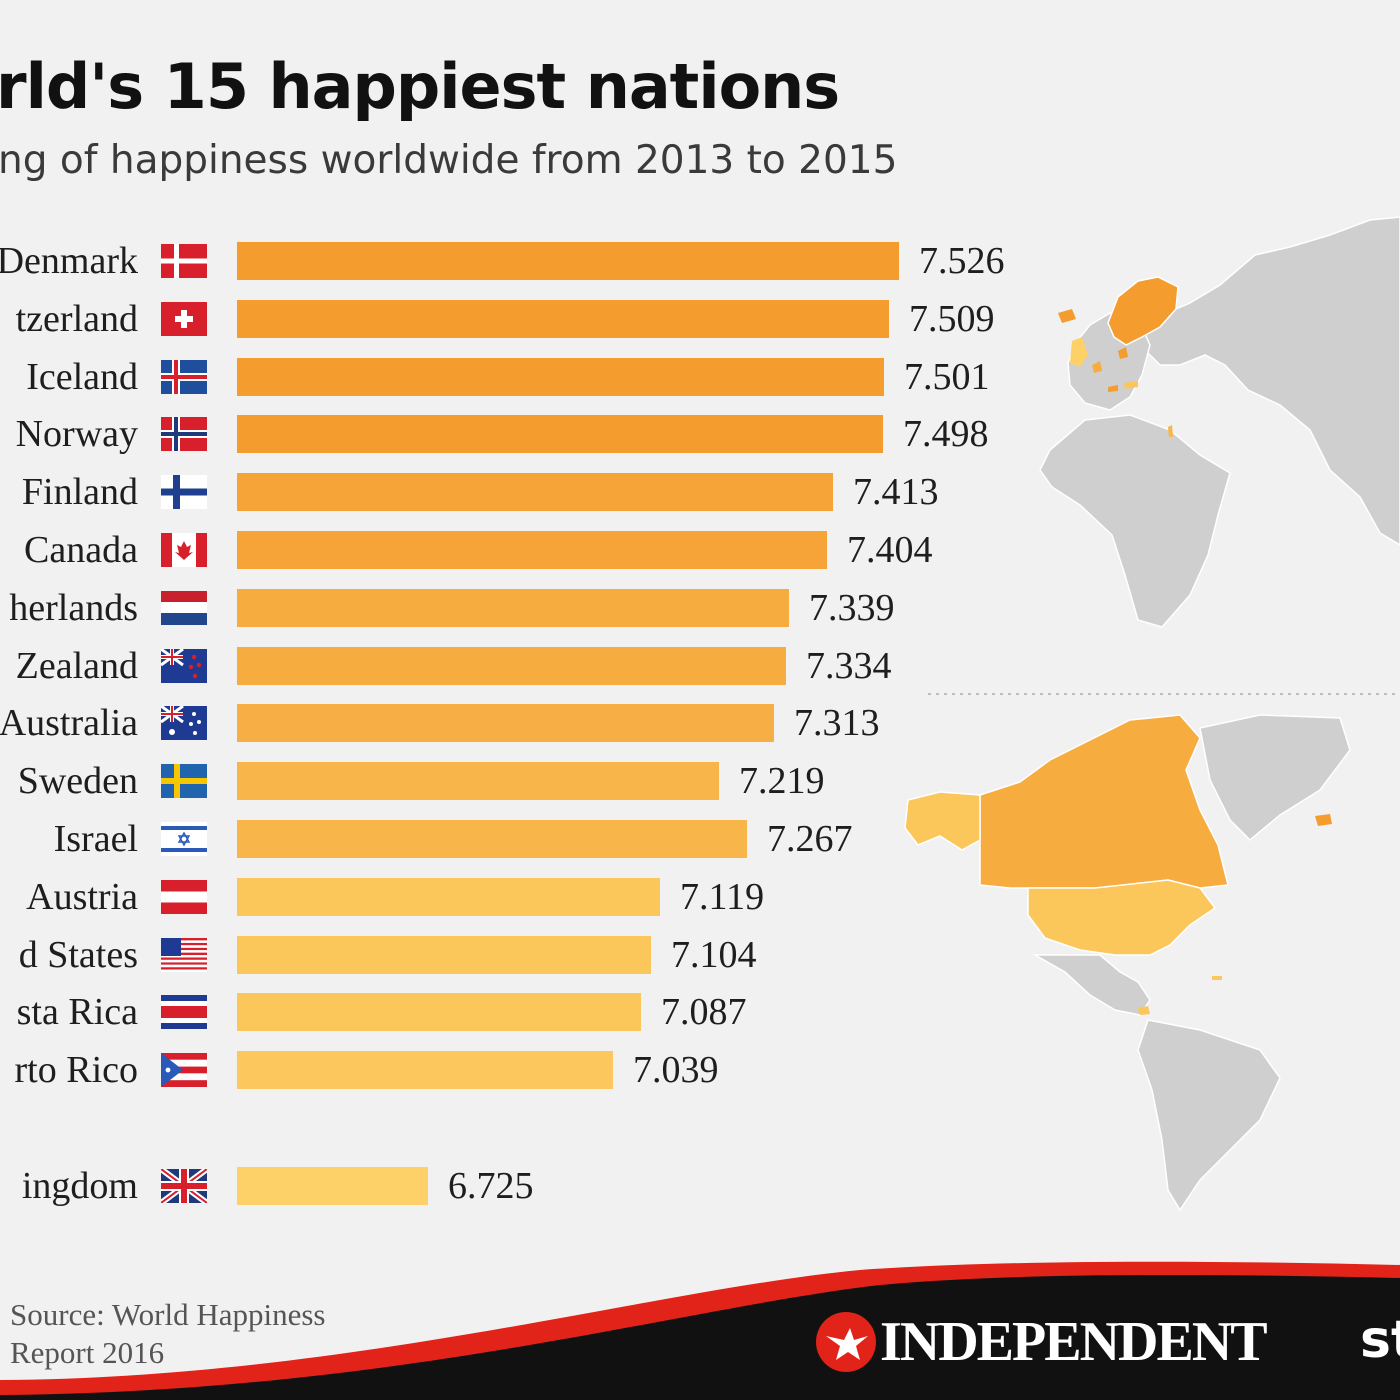  What do you see at coordinates (1091, 985) in the screenshot?
I see `map-mexico-central-land` at bounding box center [1091, 985].